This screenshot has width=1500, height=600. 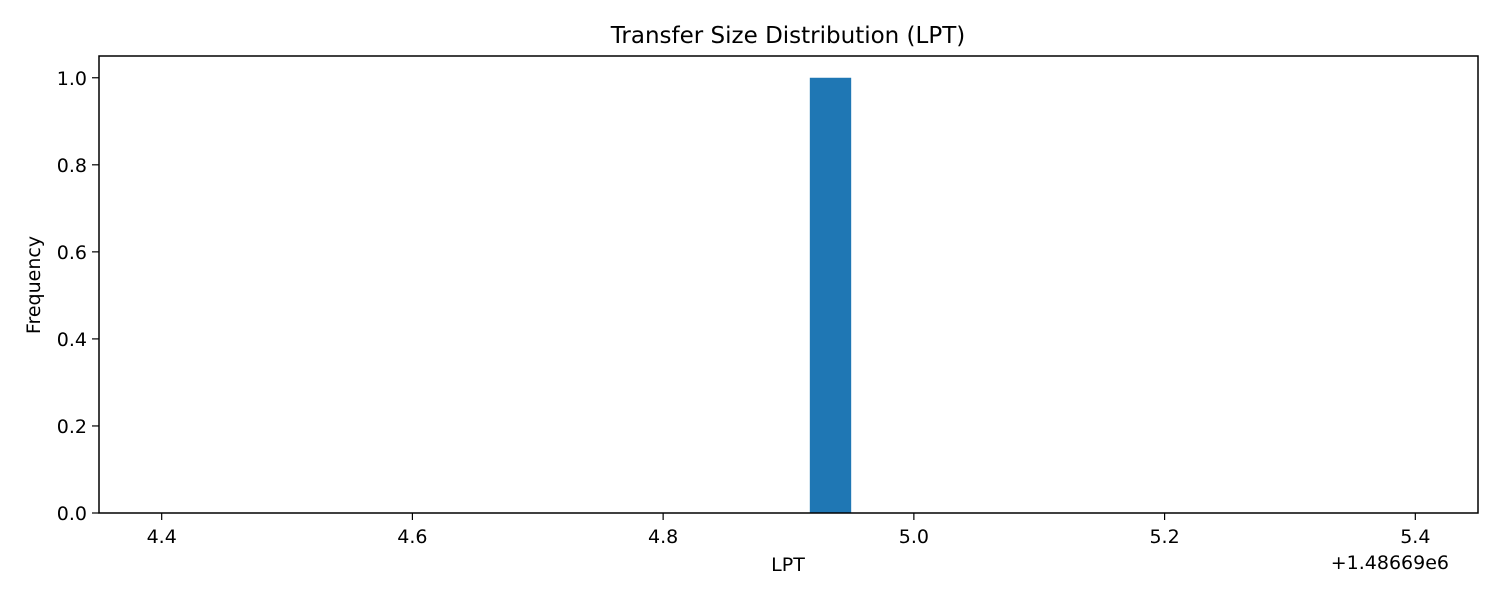 I want to click on y-tick-label: 0.8, so click(x=72, y=166).